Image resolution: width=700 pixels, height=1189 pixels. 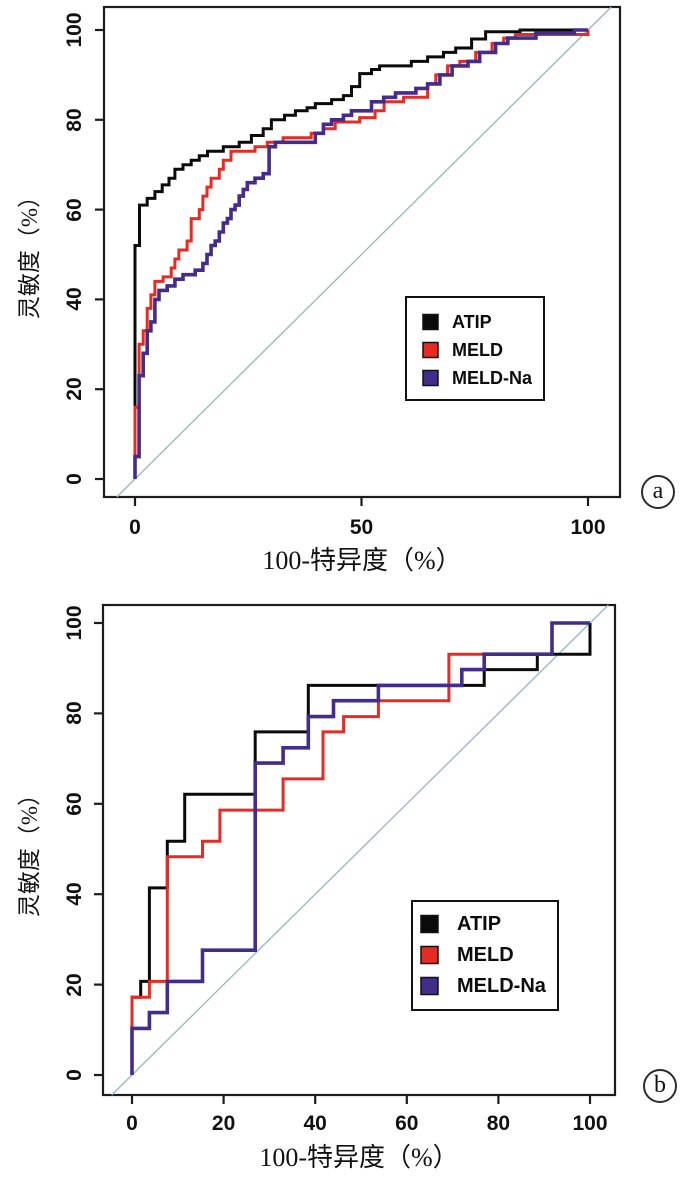 I want to click on x-tick-label-40-panel-b: 40, so click(x=315, y=1123).